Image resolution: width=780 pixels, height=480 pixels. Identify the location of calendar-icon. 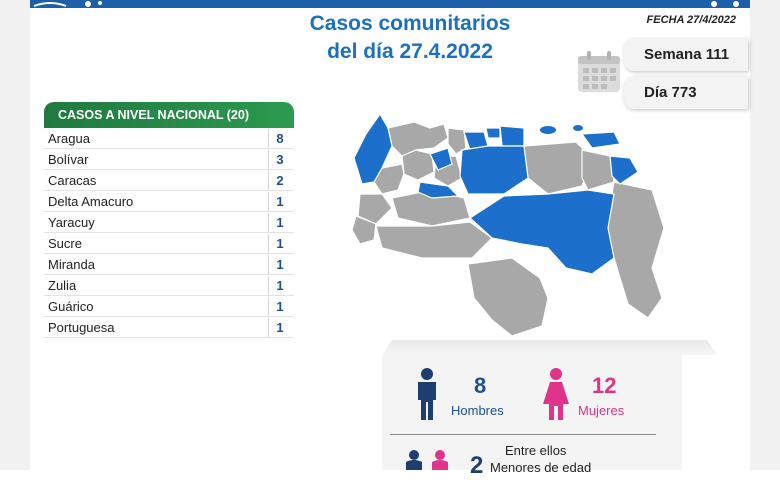
(599, 71).